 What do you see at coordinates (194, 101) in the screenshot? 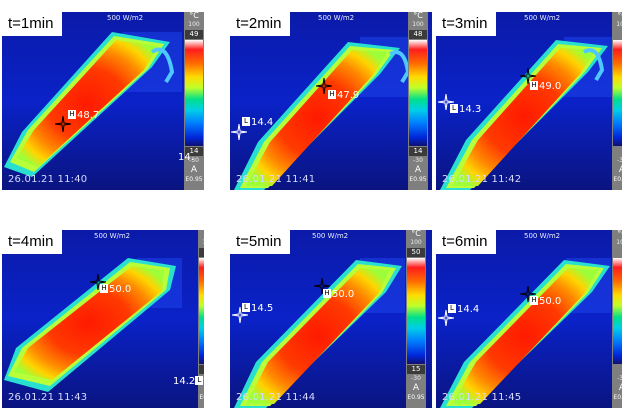
I see `temperature-scale: °C 100 49 14 -30 A E0.95` at bounding box center [194, 101].